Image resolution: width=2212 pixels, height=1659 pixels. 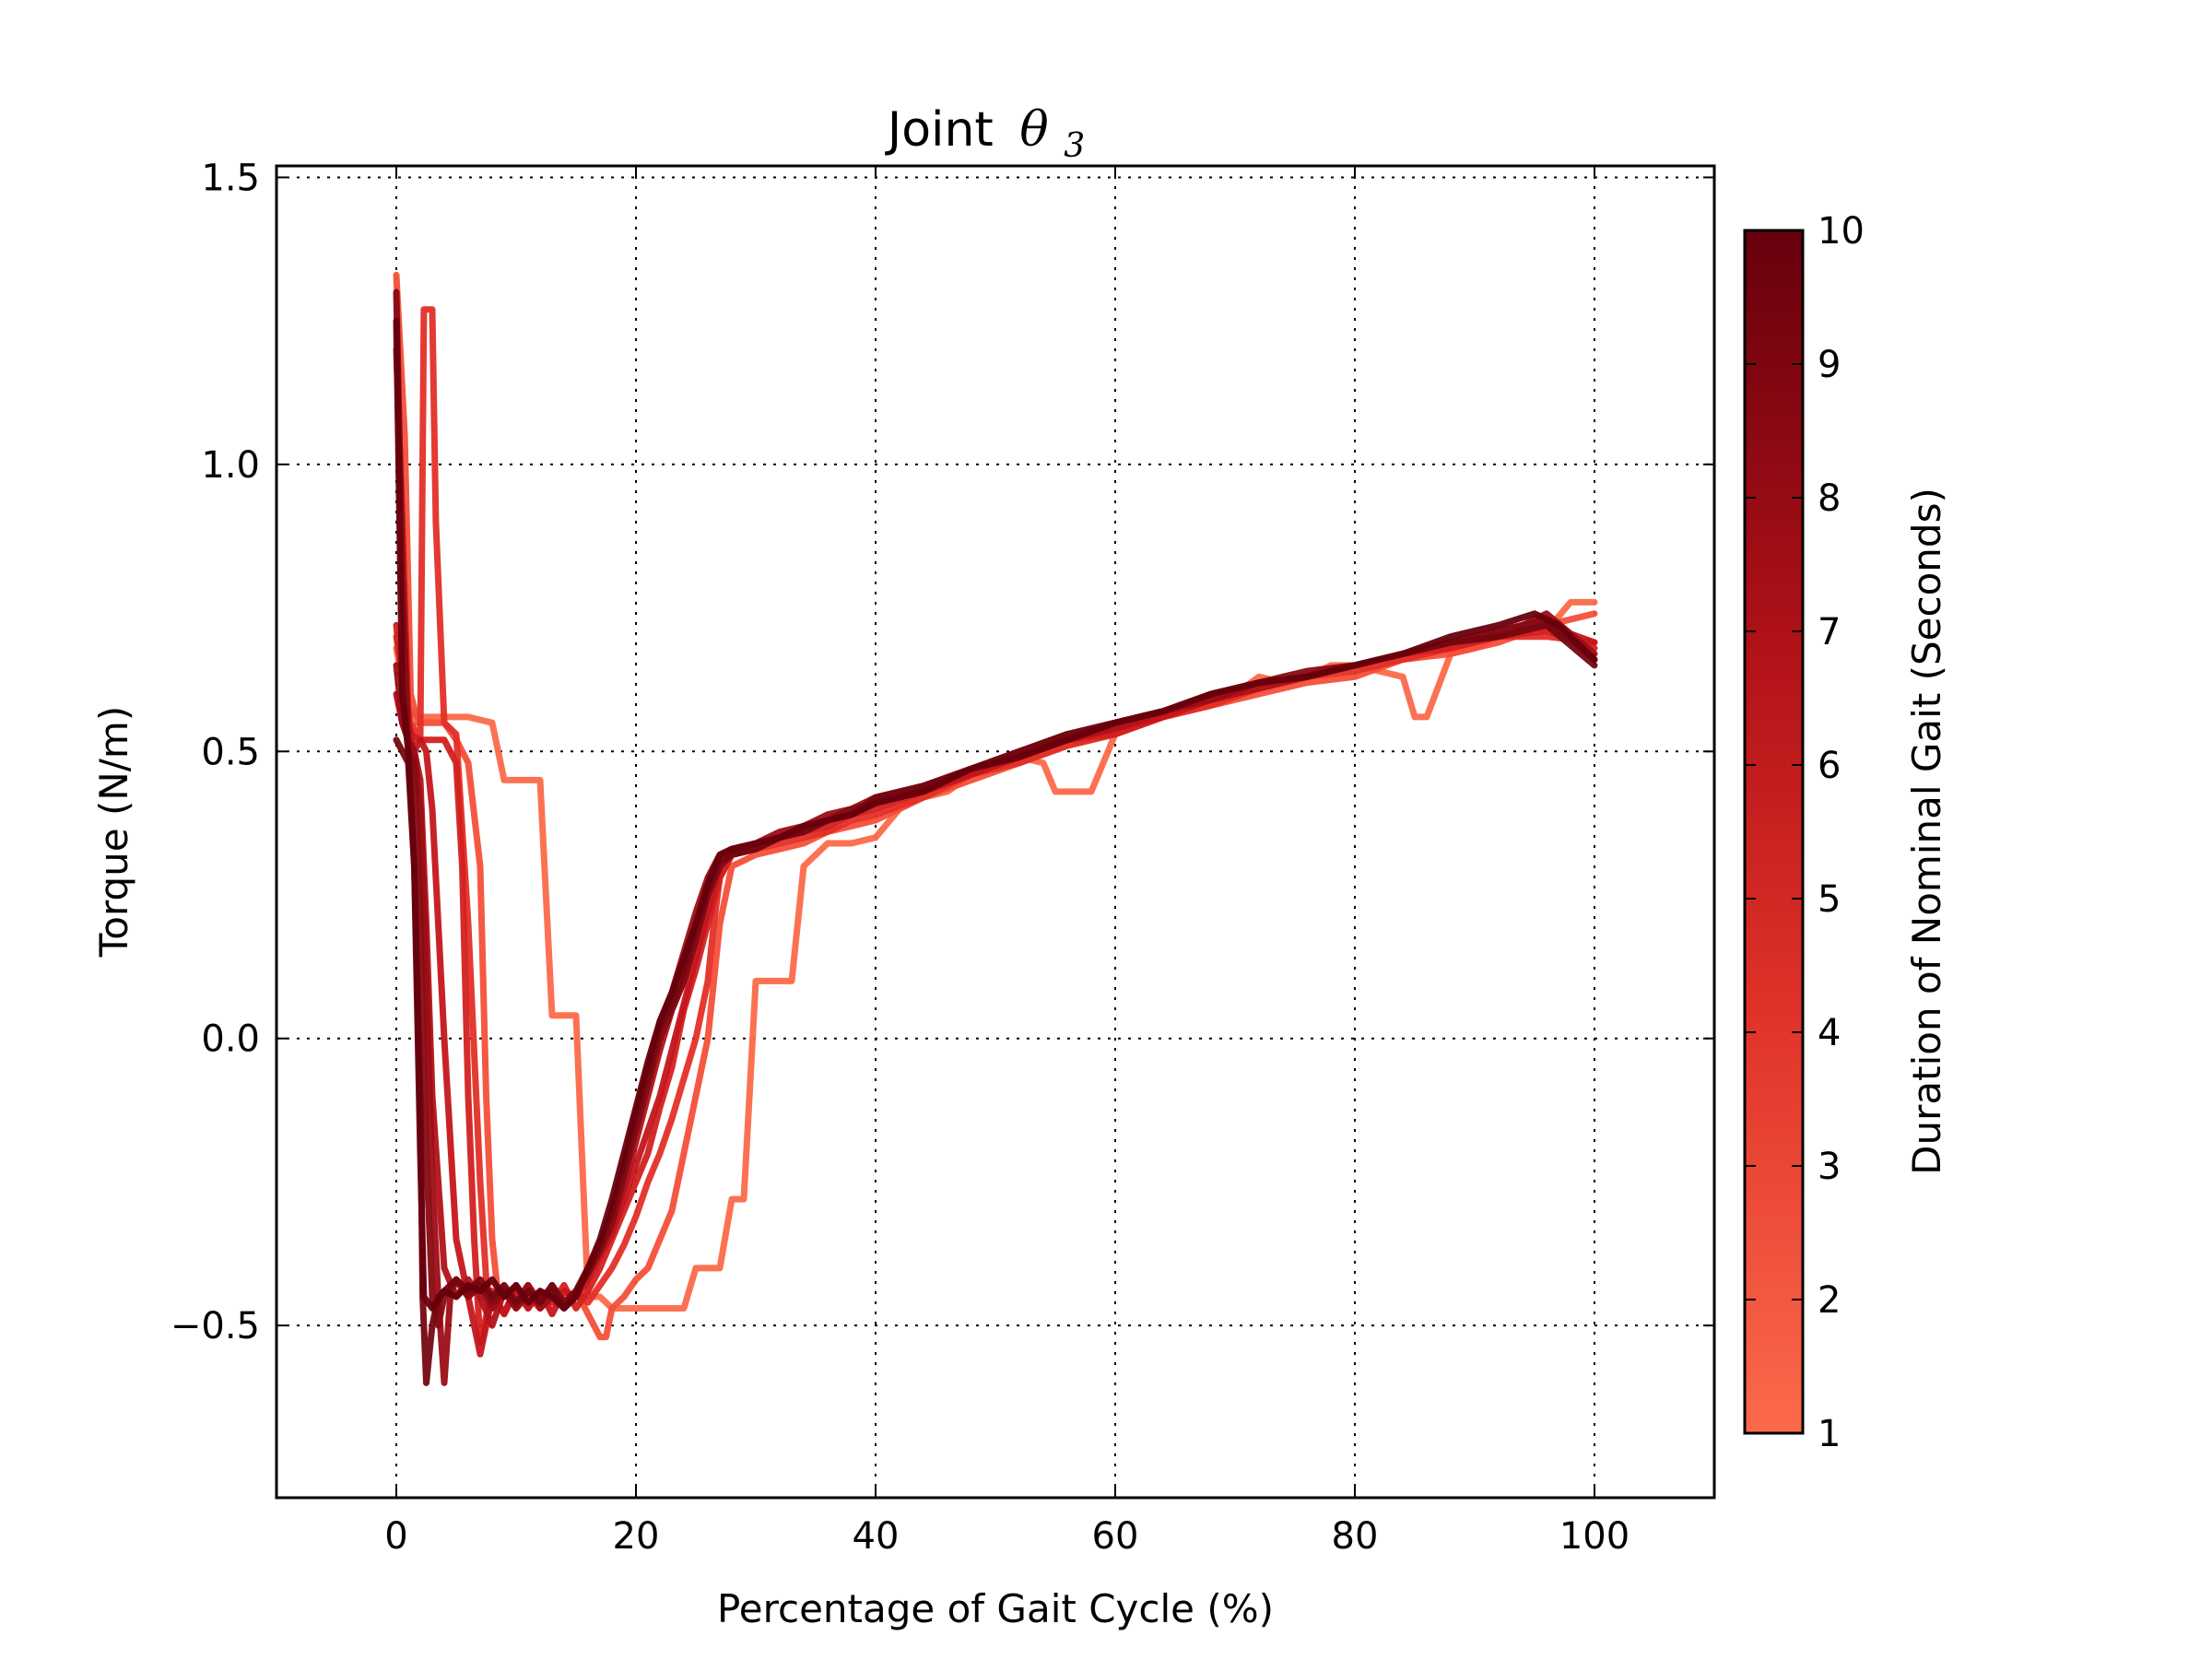 I want to click on colorbar-tick-label: 7, so click(x=1829, y=632).